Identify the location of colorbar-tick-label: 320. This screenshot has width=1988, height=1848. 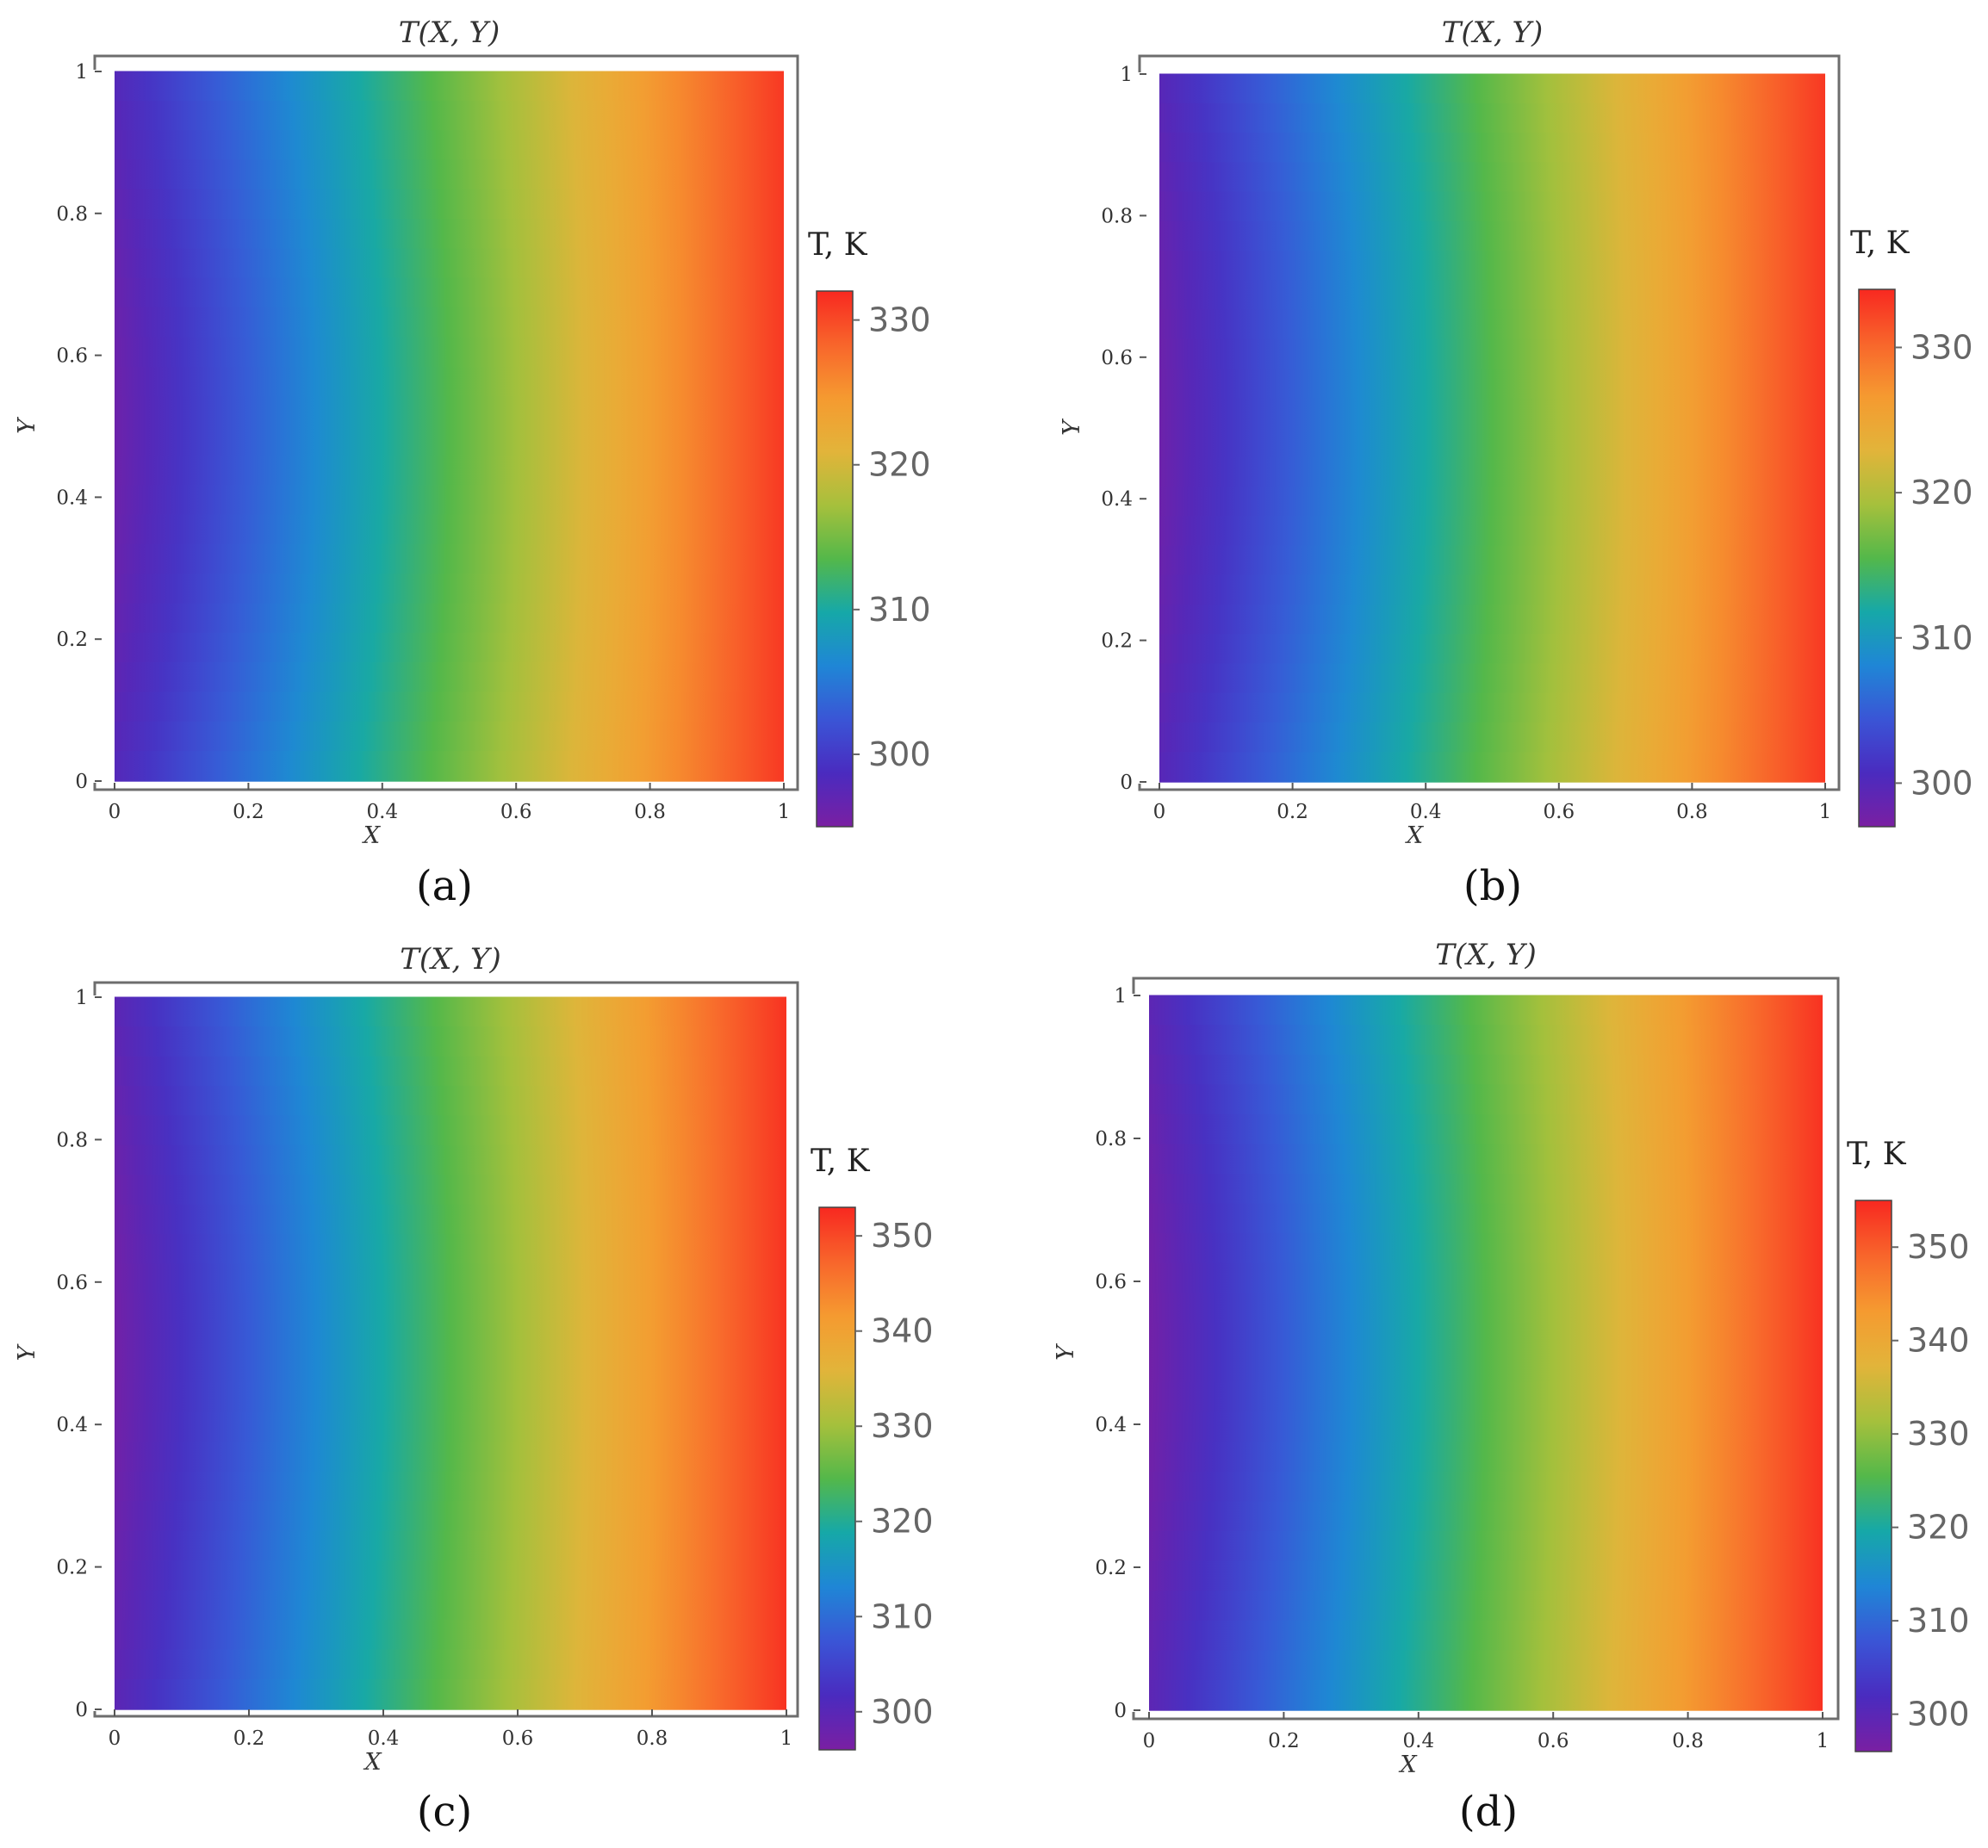
(1941, 493).